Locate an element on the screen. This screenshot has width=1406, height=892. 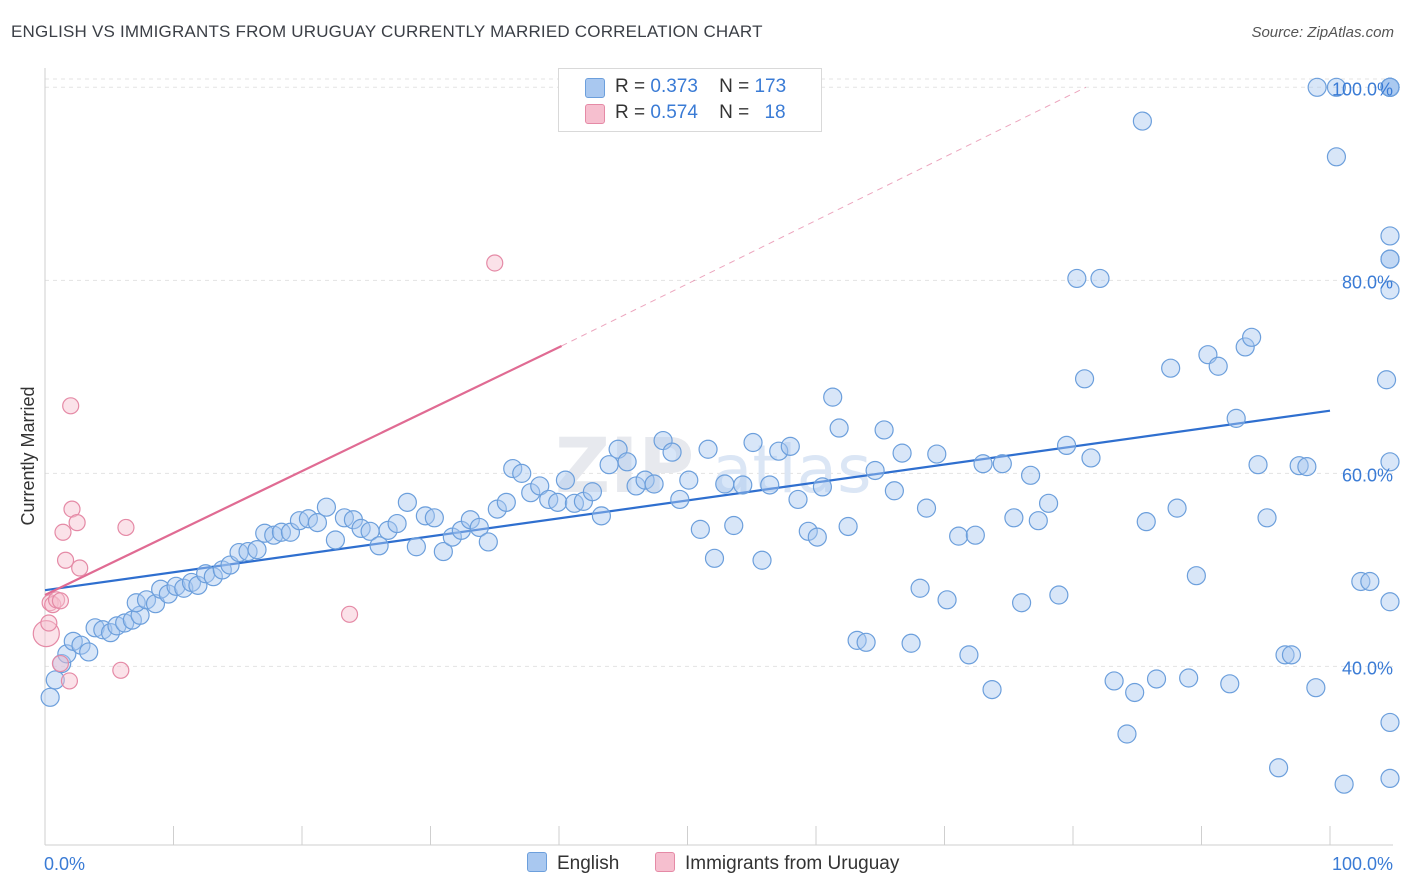
legend-r-label: R = is located at coordinates (630, 86).